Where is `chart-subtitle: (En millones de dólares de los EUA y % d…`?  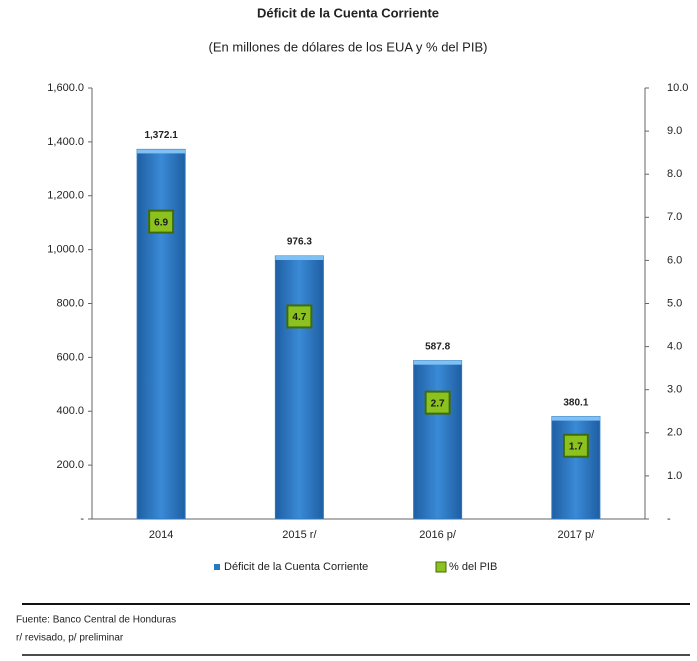 chart-subtitle: (En millones de dólares de los EUA y % d… is located at coordinates (348, 46).